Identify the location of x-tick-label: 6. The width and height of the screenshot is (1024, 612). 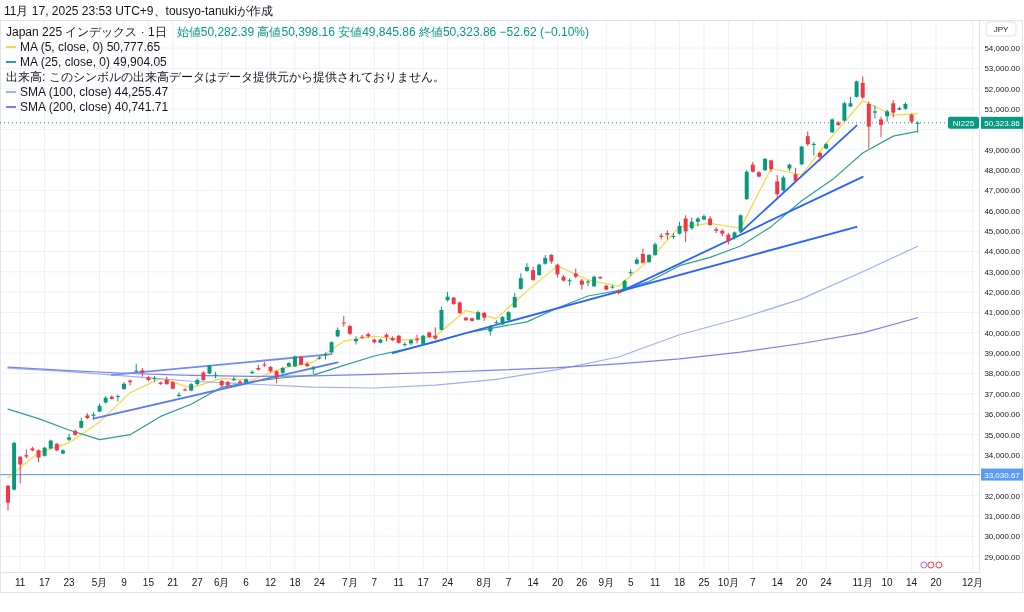
(246, 582).